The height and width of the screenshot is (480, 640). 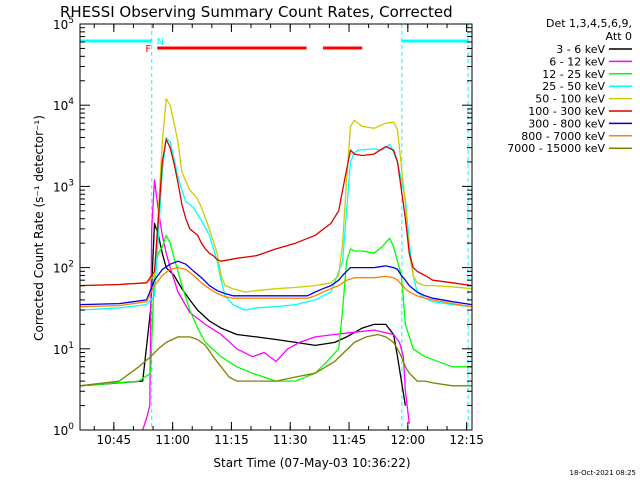 I want to click on y-tick-label-2: 10², so click(x=63, y=268).